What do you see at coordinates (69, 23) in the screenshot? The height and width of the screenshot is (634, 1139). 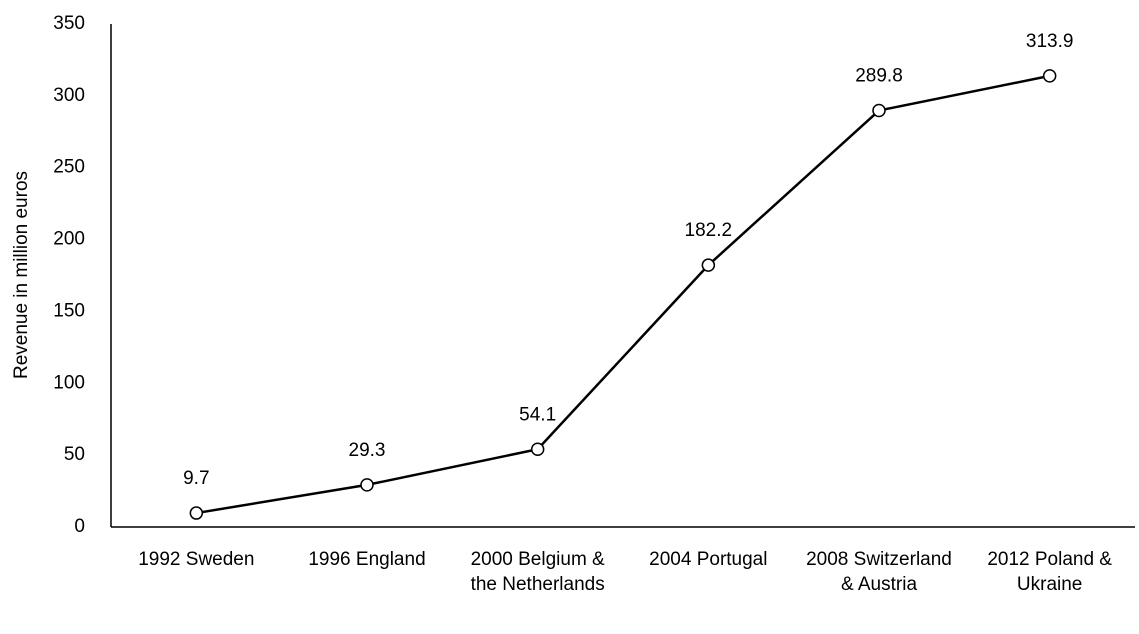 I see `y-tick-label: 350` at bounding box center [69, 23].